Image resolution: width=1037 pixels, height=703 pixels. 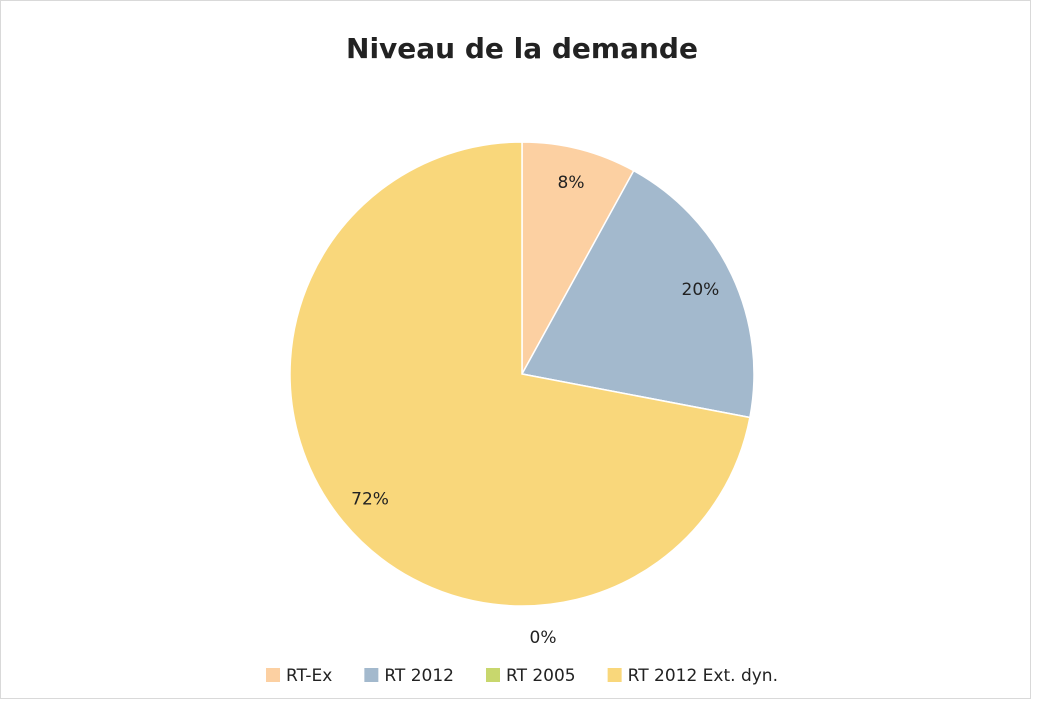 What do you see at coordinates (571, 183) in the screenshot?
I see `data-label: 8%` at bounding box center [571, 183].